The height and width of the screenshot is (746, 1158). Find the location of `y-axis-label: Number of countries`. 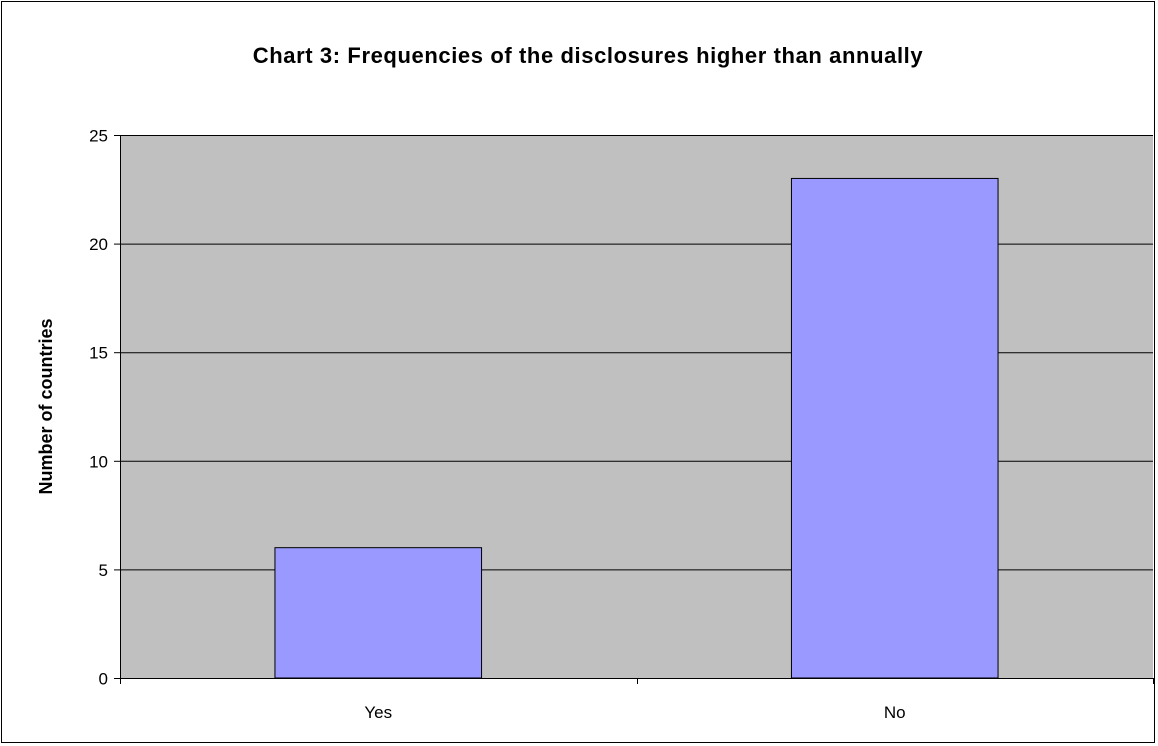

y-axis-label: Number of countries is located at coordinates (46, 406).